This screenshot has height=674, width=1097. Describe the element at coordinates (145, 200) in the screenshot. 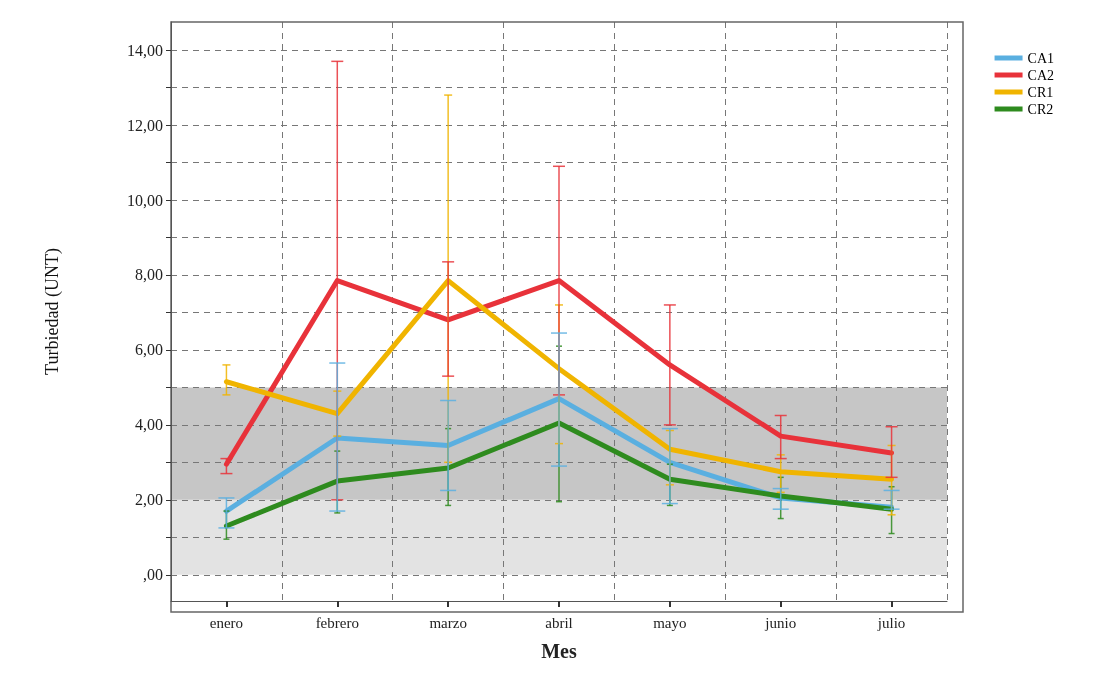

I see `y-tick-label: 10,00` at that location.